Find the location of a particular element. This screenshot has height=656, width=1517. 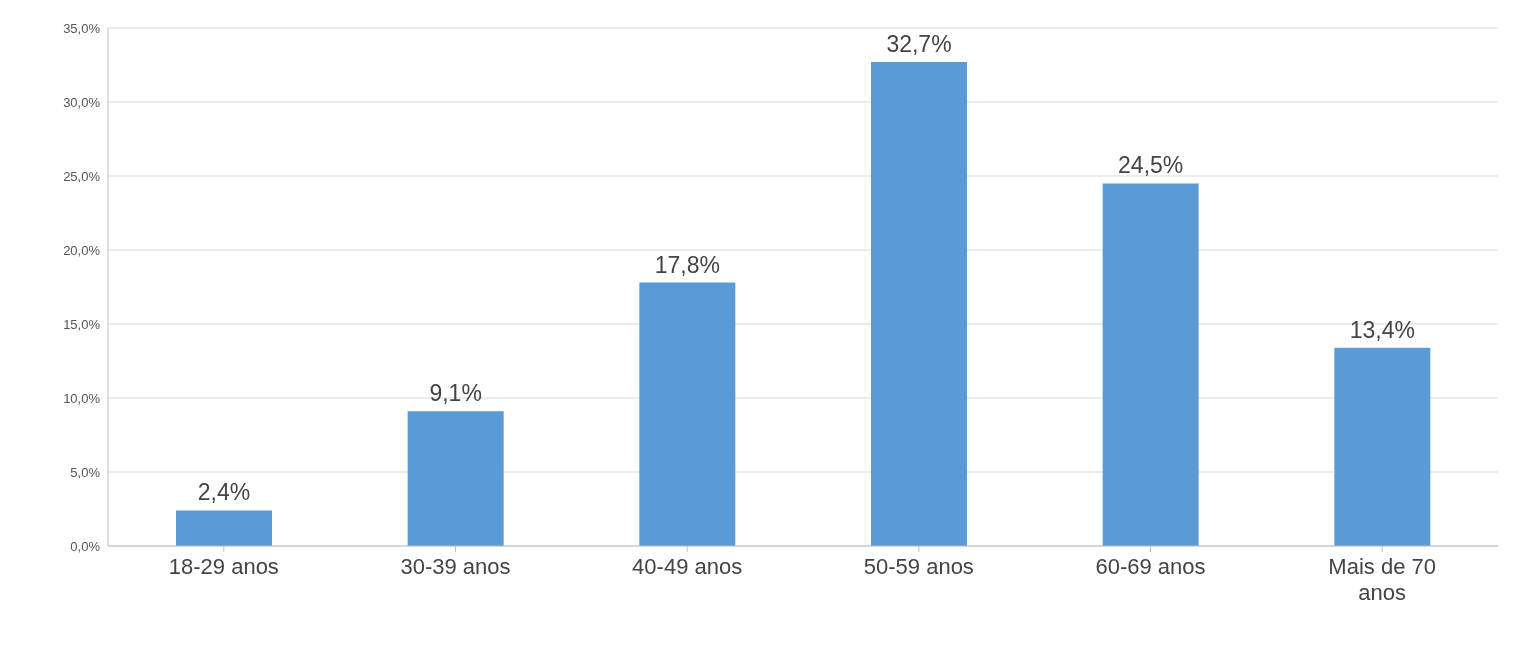

x-tick-label: Mais de 70 anos is located at coordinates (1382, 579).